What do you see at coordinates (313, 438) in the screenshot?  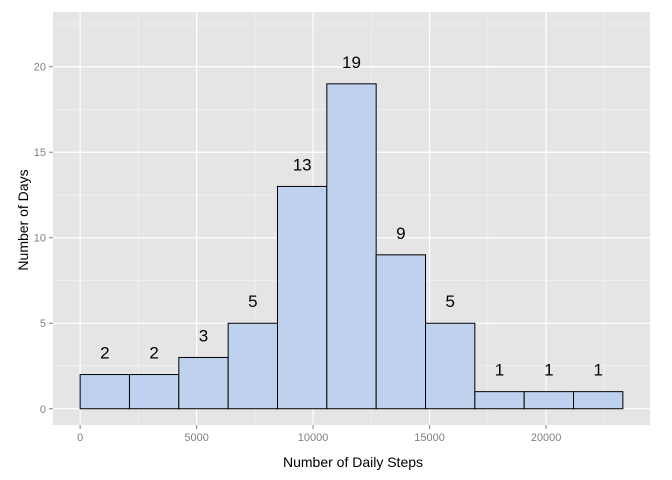 I see `x-tick-label: 10000` at bounding box center [313, 438].